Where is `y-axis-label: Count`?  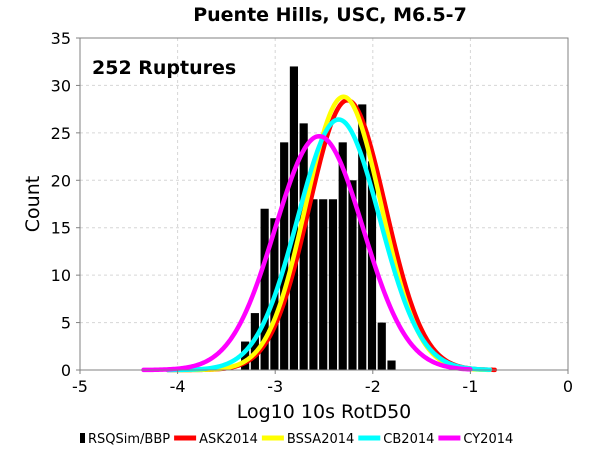
y-axis-label: Count is located at coordinates (33, 204).